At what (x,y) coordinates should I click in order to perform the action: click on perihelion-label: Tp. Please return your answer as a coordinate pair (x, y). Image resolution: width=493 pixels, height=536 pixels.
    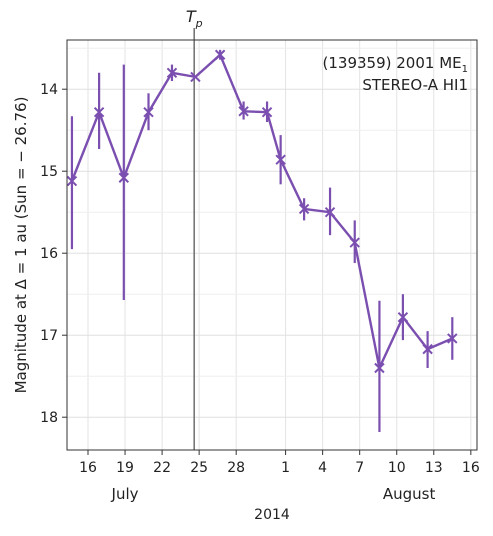
    Looking at the image, I should click on (194, 18).